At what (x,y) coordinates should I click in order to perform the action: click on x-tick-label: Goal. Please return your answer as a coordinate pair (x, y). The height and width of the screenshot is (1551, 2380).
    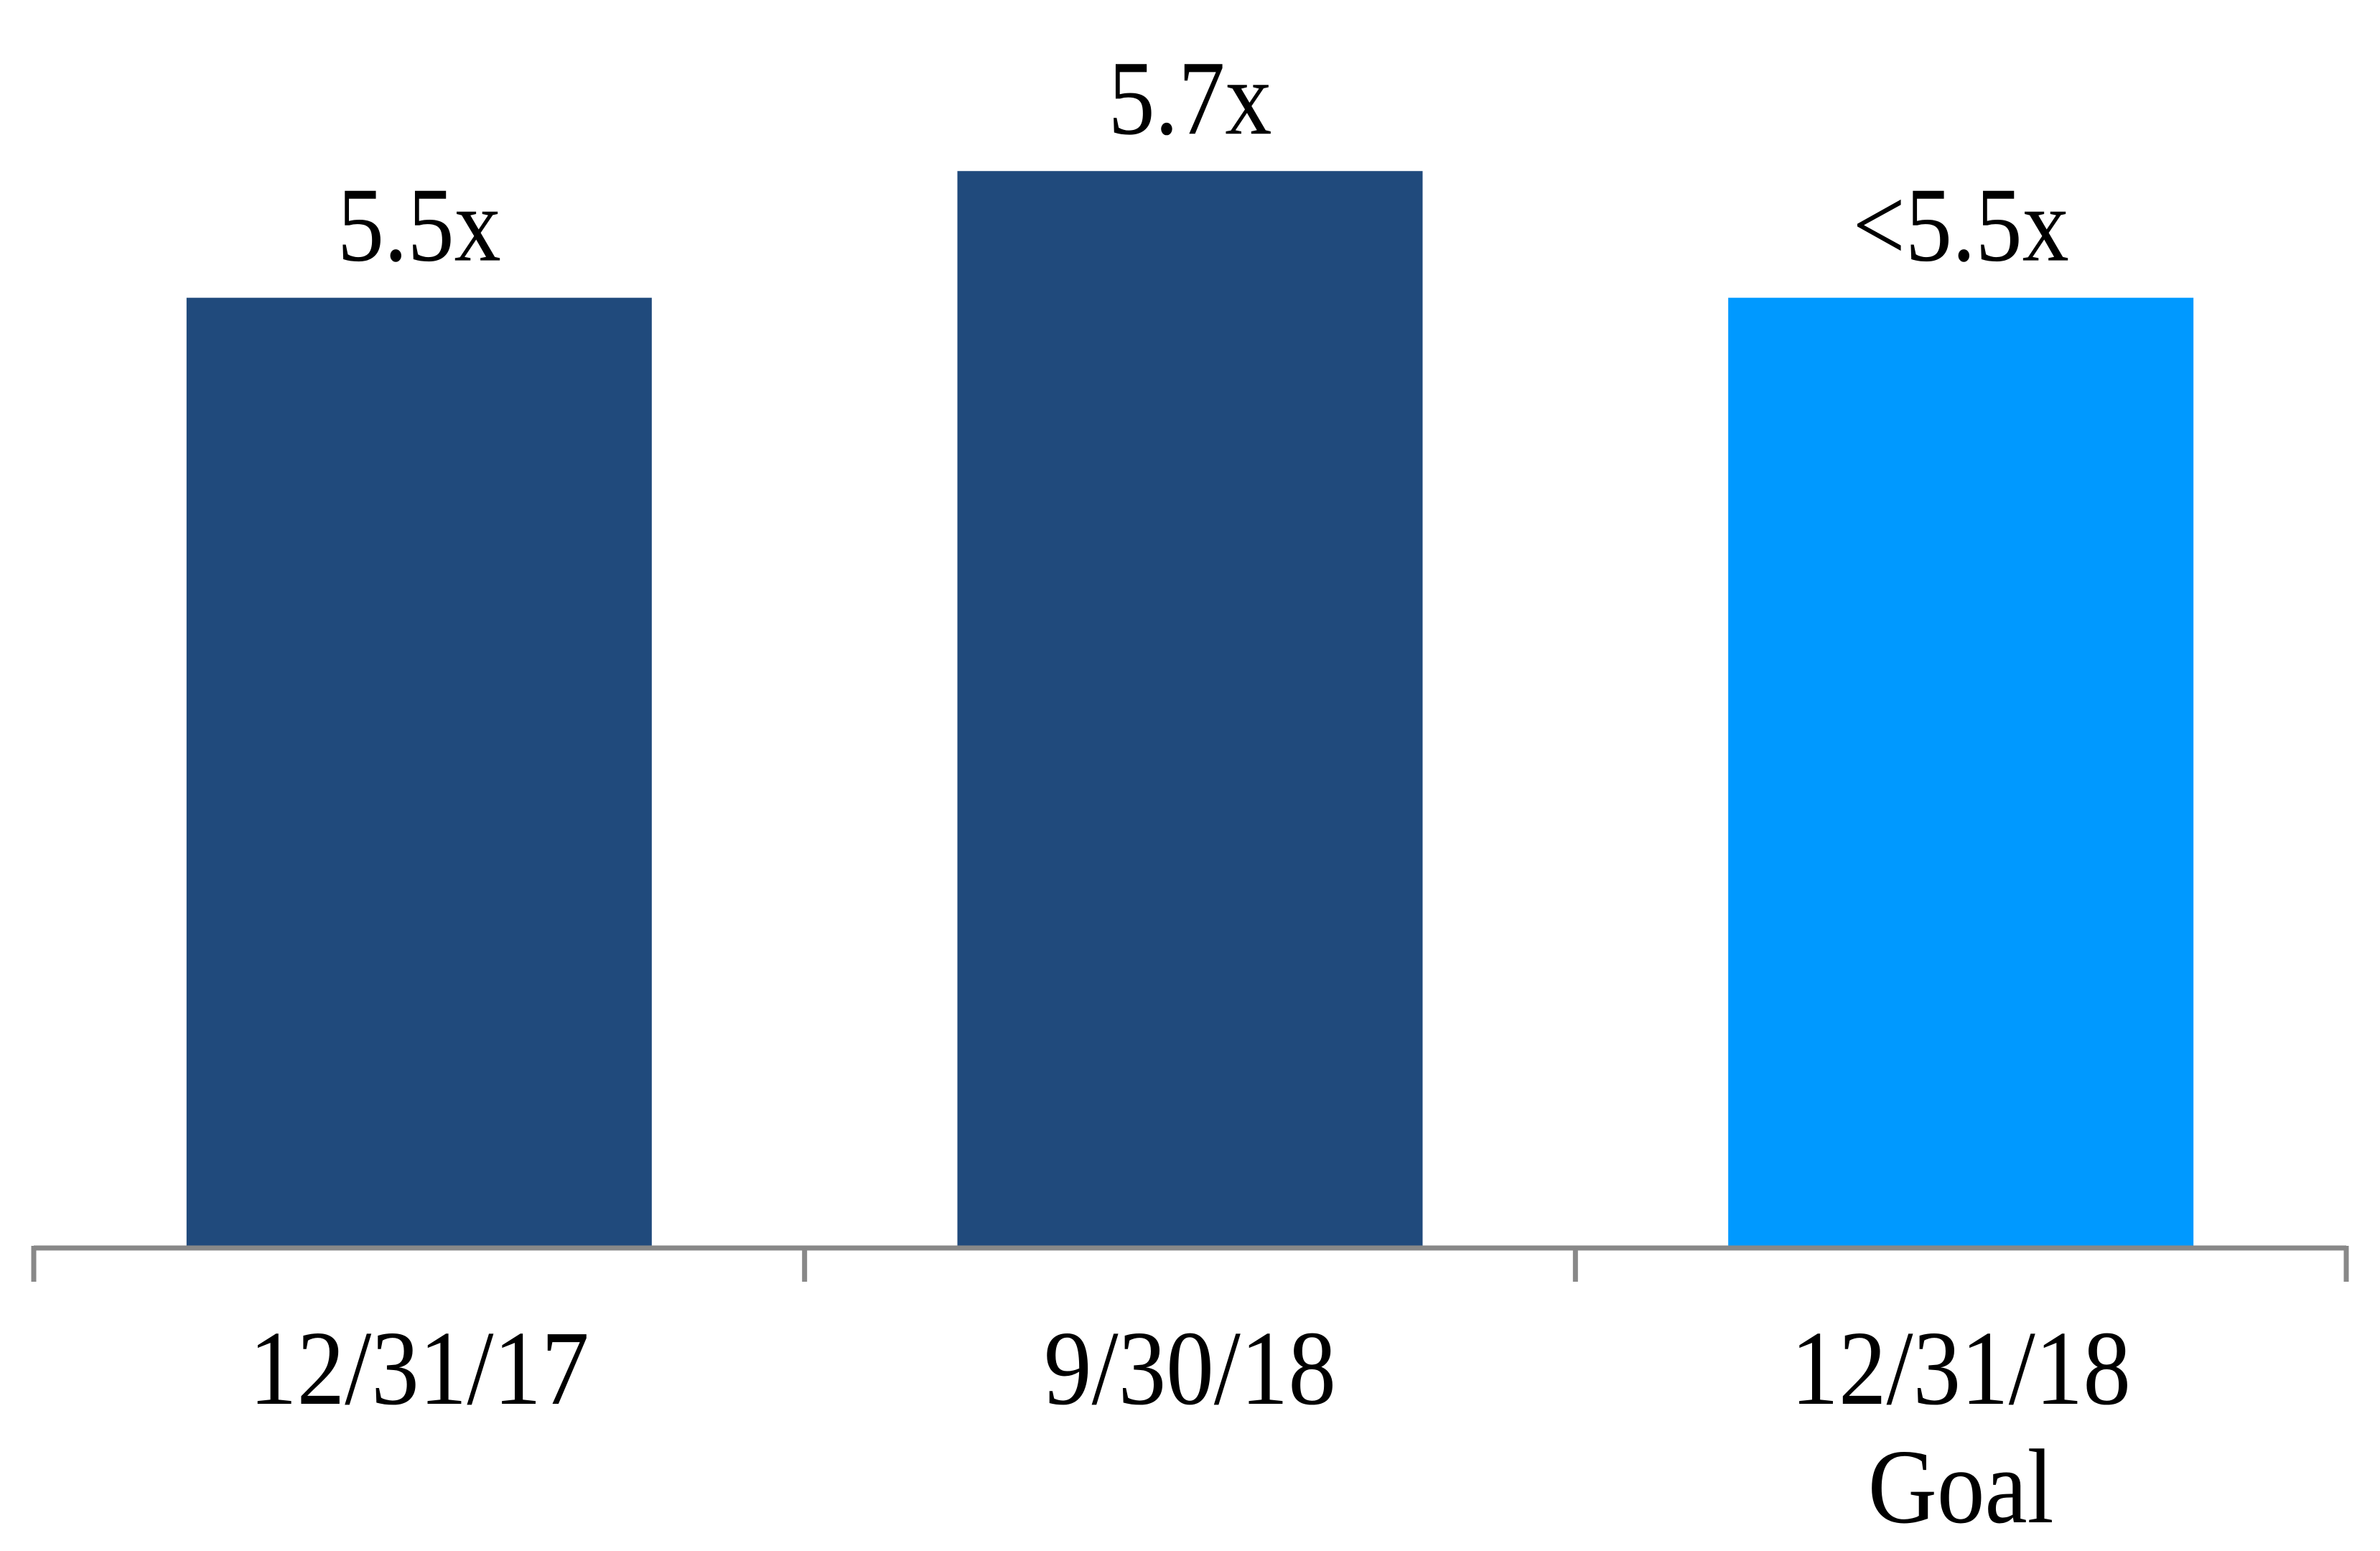
    Looking at the image, I should click on (1961, 1488).